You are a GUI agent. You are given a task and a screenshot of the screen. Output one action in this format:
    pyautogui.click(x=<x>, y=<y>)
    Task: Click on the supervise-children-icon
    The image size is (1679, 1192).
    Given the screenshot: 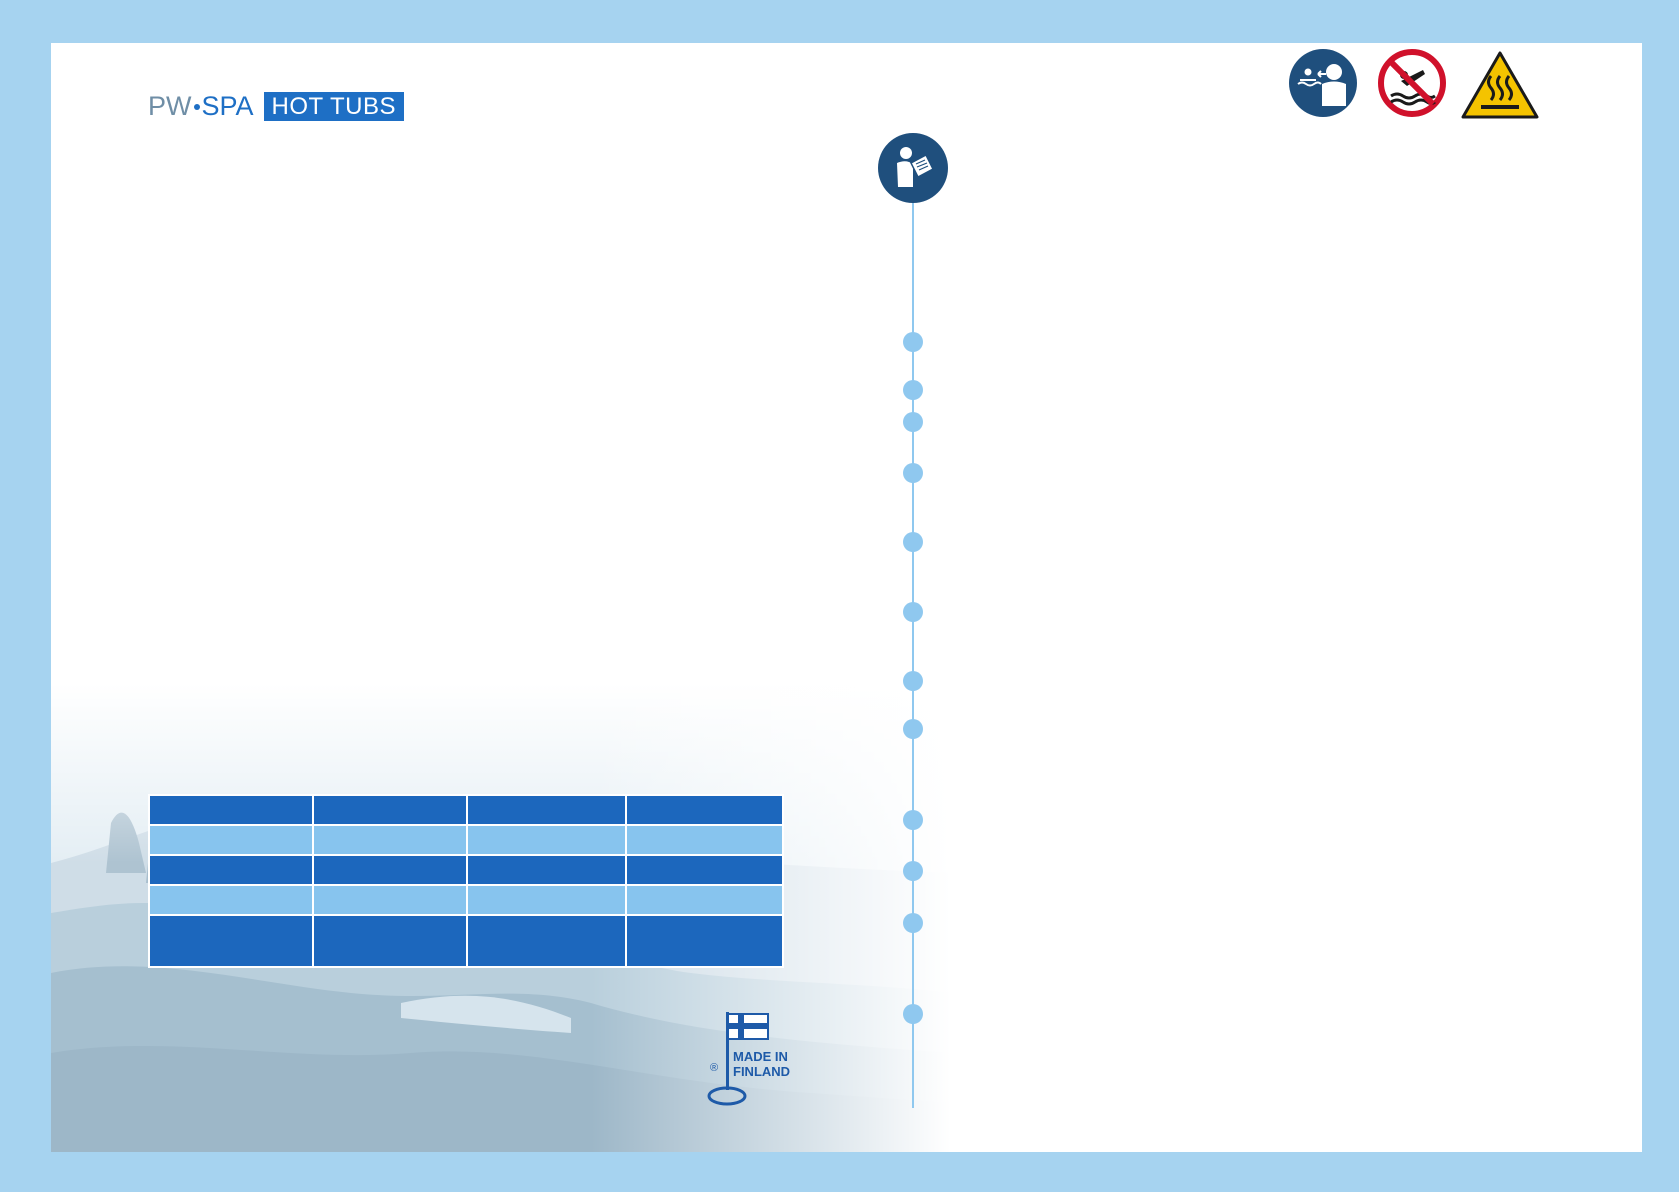 What is the action you would take?
    pyautogui.click(x=1323, y=83)
    